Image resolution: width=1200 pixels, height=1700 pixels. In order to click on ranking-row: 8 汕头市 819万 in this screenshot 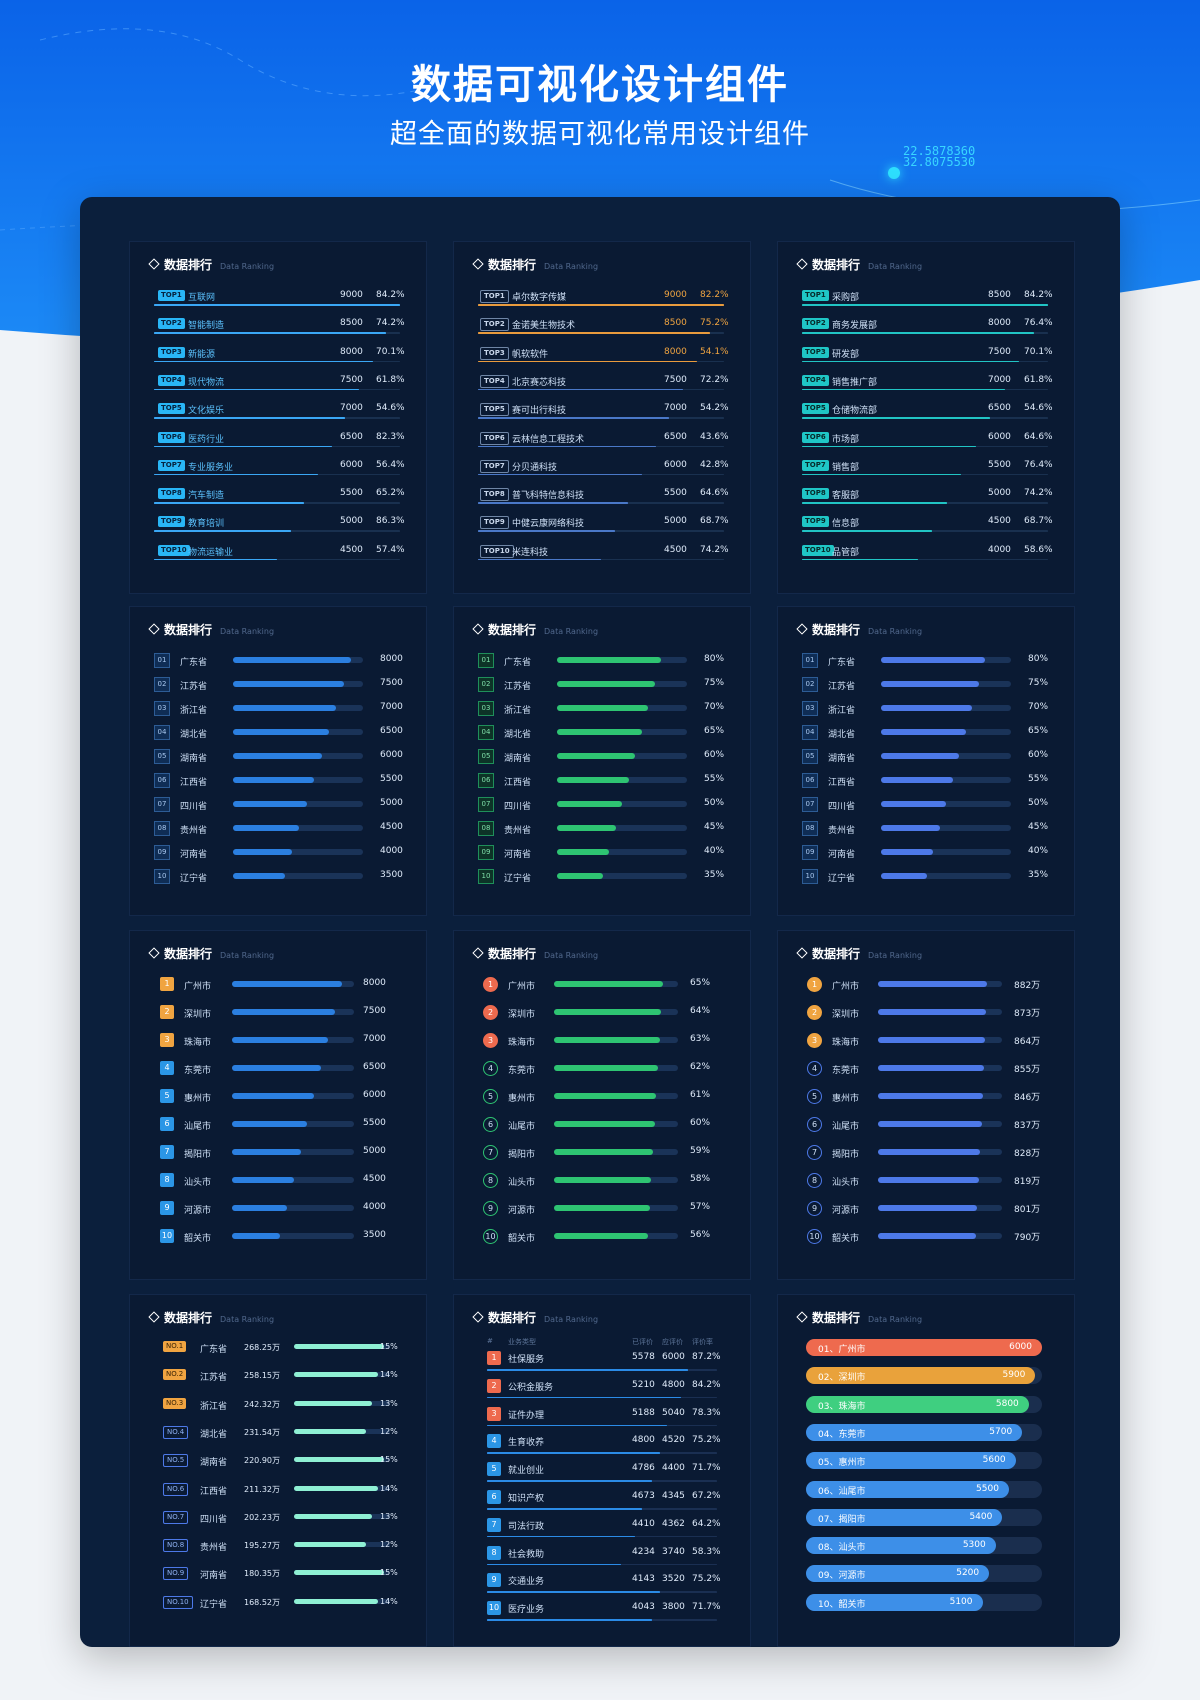, I will do `click(926, 1186)`.